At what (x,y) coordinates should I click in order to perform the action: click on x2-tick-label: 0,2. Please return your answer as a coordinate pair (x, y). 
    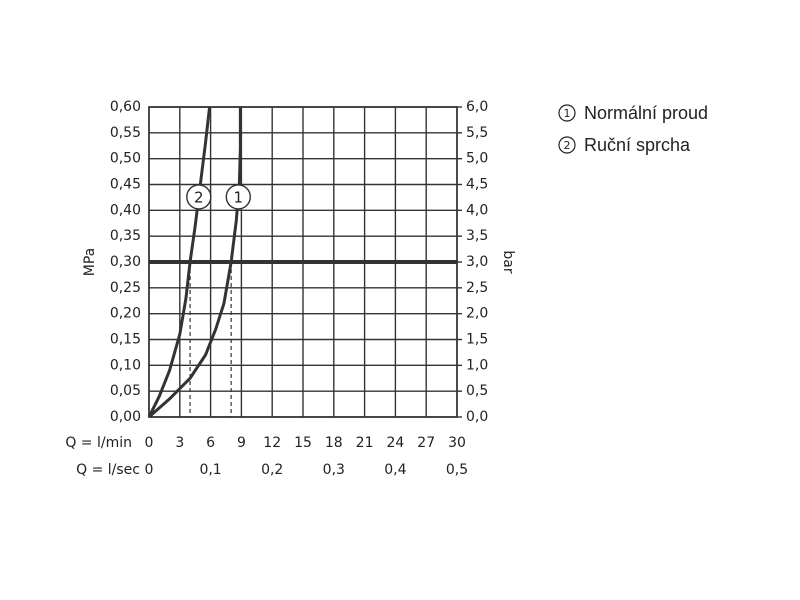
    Looking at the image, I should click on (272, 470).